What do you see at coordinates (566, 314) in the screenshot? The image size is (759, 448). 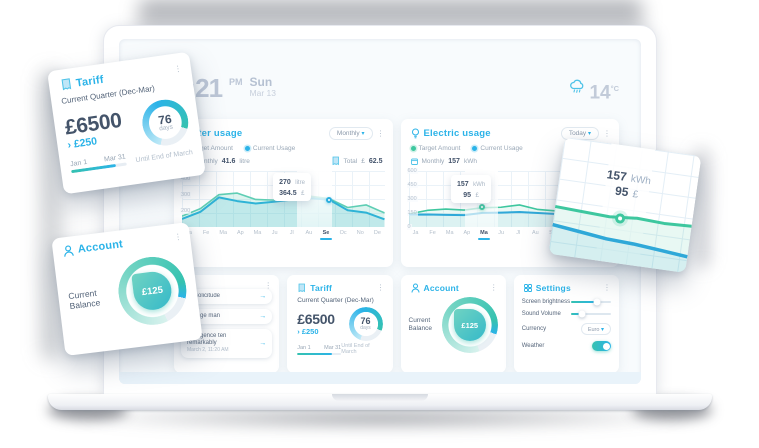 I see `setting-row-volume: Sound Volume` at bounding box center [566, 314].